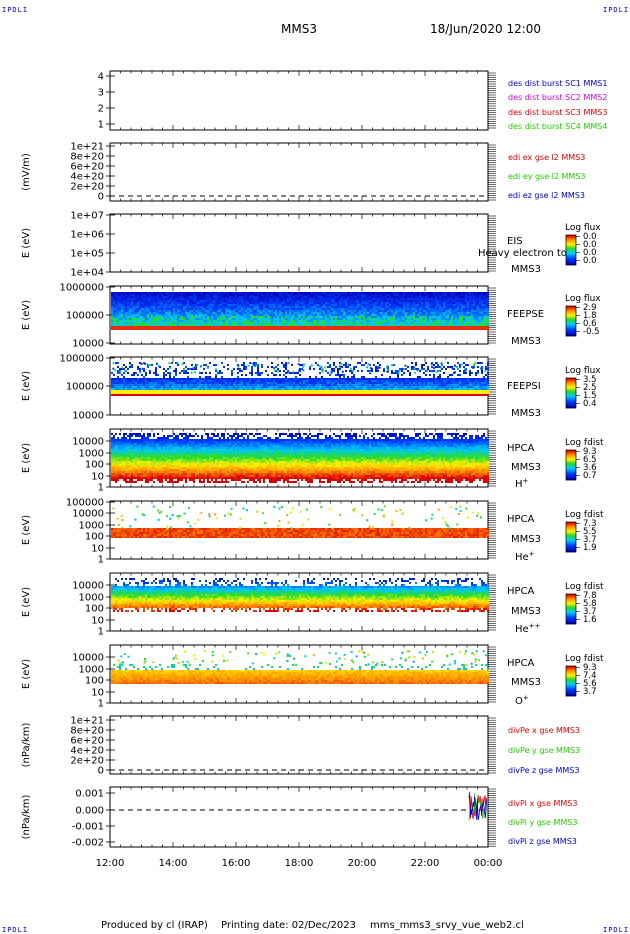 The image size is (630, 934). Describe the element at coordinates (542, 822) in the screenshot. I see `legend-entry: divPi y gse MMS3` at that location.